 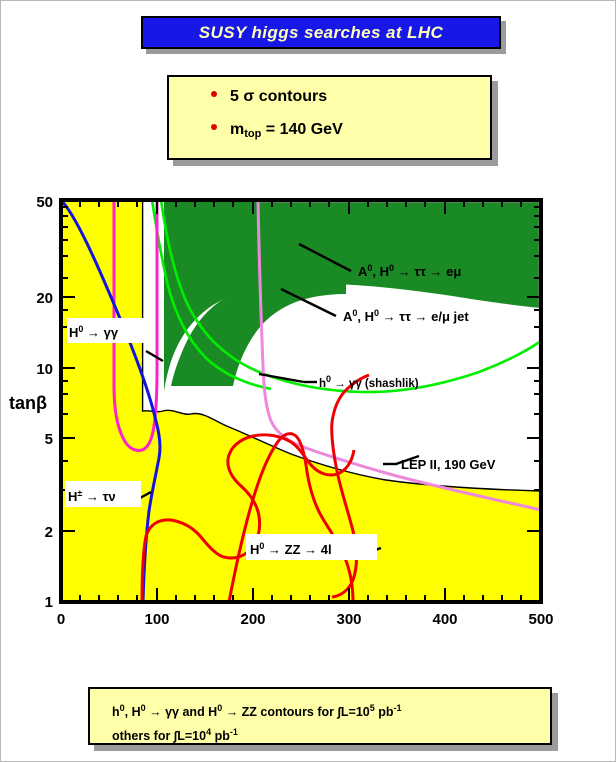 What do you see at coordinates (92, 496) in the screenshot?
I see `annotation-hpm-taunu: H± → τν` at bounding box center [92, 496].